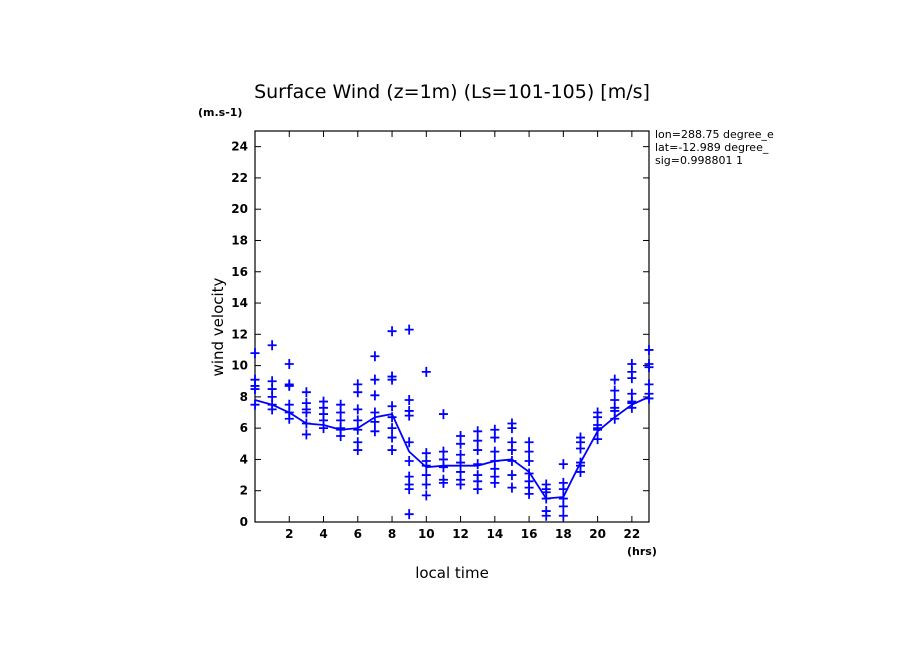  What do you see at coordinates (452, 573) in the screenshot?
I see `x-axis-label: local time` at bounding box center [452, 573].